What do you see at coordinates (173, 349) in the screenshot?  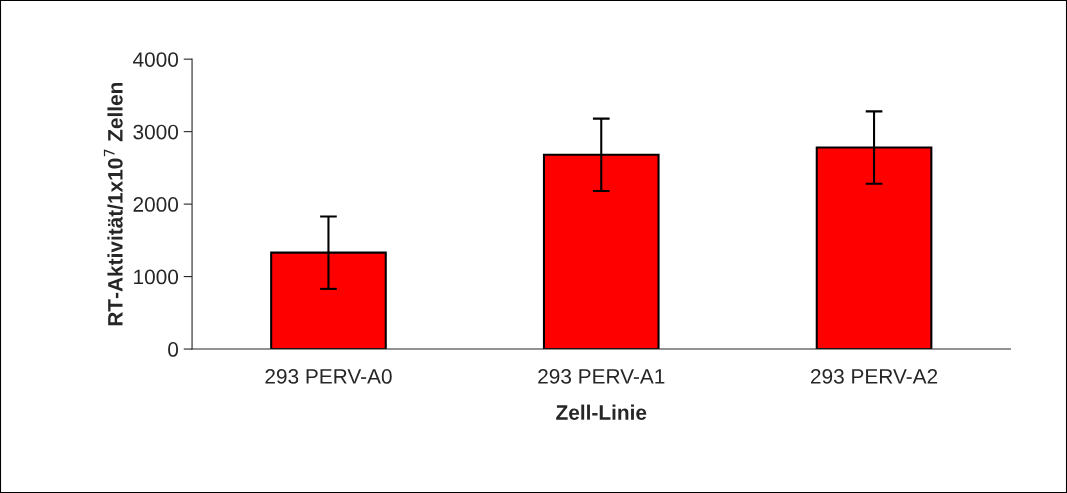 I see `y-tick-label: 0` at bounding box center [173, 349].